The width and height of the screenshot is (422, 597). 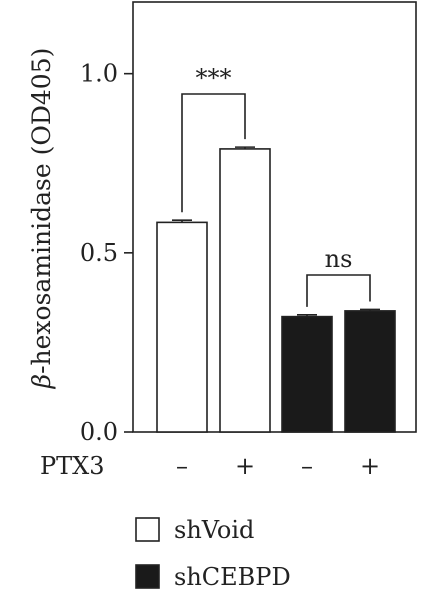 What do you see at coordinates (214, 530) in the screenshot?
I see `legend-label: shVoid` at bounding box center [214, 530].